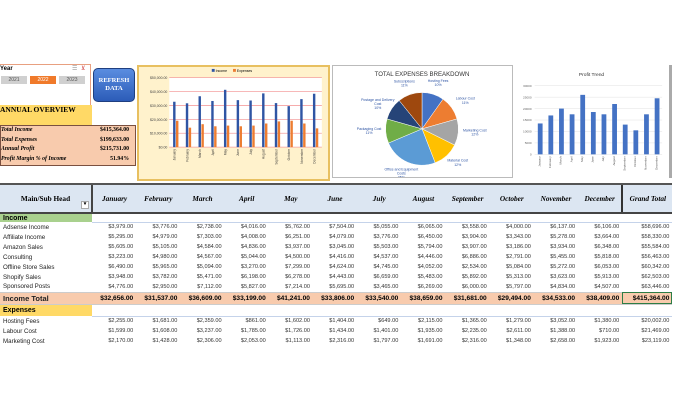 This screenshot has height=411, width=680. What do you see at coordinates (209, 331) in the screenshot?
I see `cell-value: $3,237.00` at bounding box center [209, 331].